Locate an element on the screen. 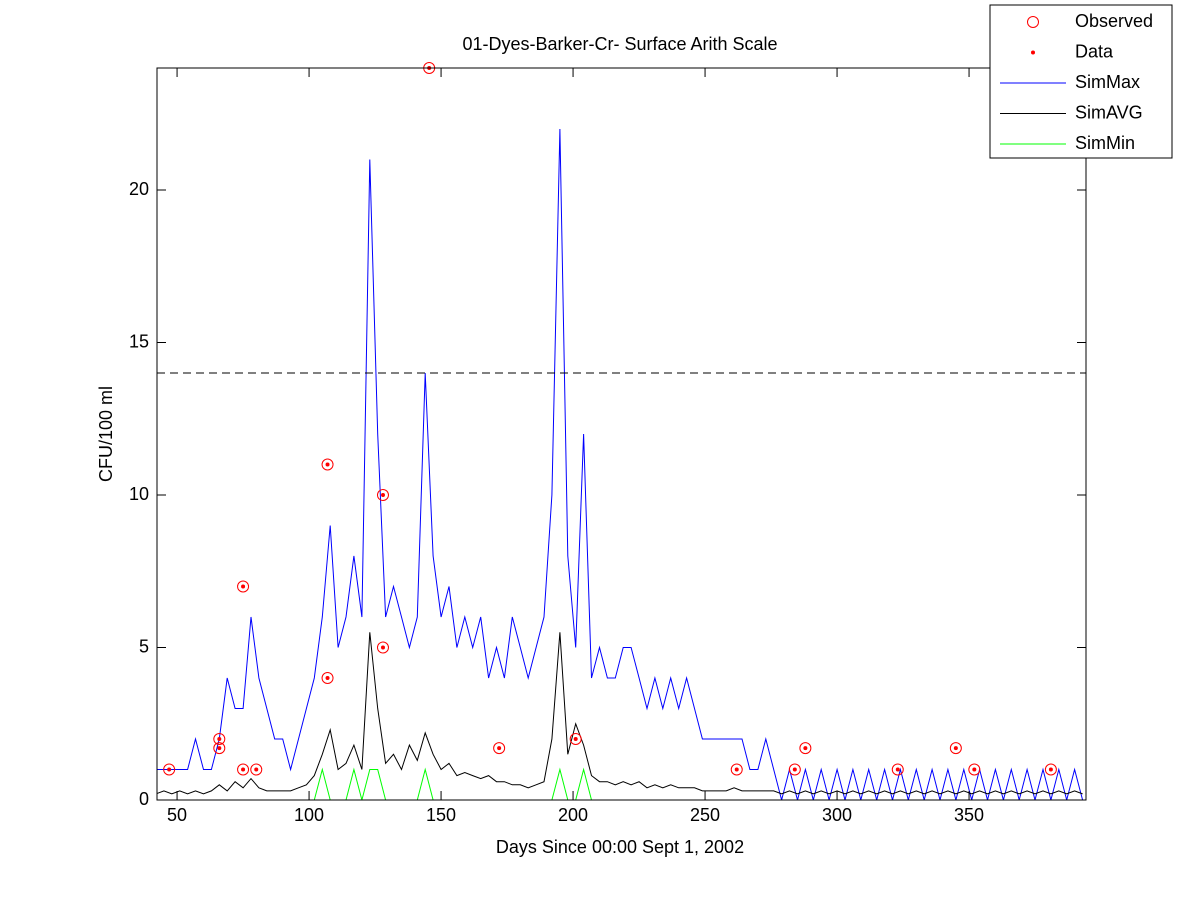  legend-label: SimMax is located at coordinates (1107, 82).